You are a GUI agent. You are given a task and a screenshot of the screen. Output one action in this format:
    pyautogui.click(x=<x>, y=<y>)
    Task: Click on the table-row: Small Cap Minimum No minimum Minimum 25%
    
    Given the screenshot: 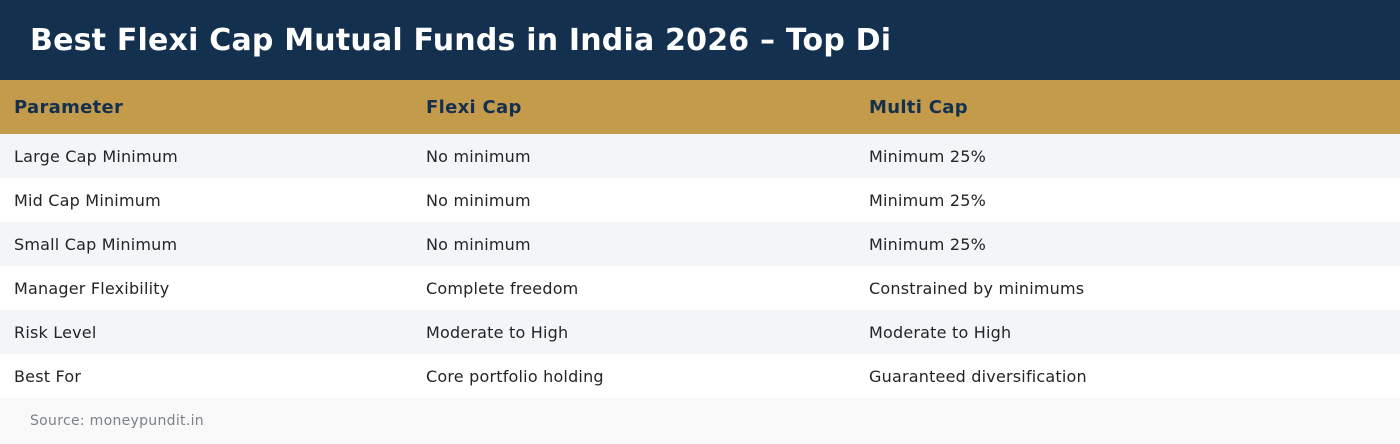 What is the action you would take?
    pyautogui.click(x=700, y=244)
    